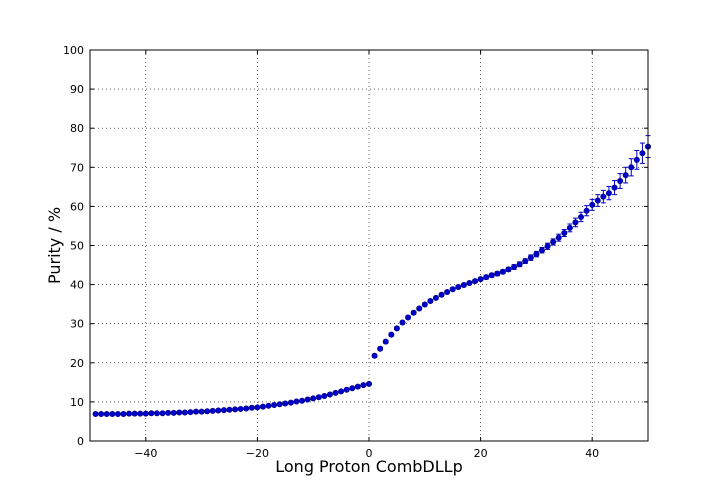  What do you see at coordinates (77, 246) in the screenshot?
I see `y-tick-label: 50` at bounding box center [77, 246].